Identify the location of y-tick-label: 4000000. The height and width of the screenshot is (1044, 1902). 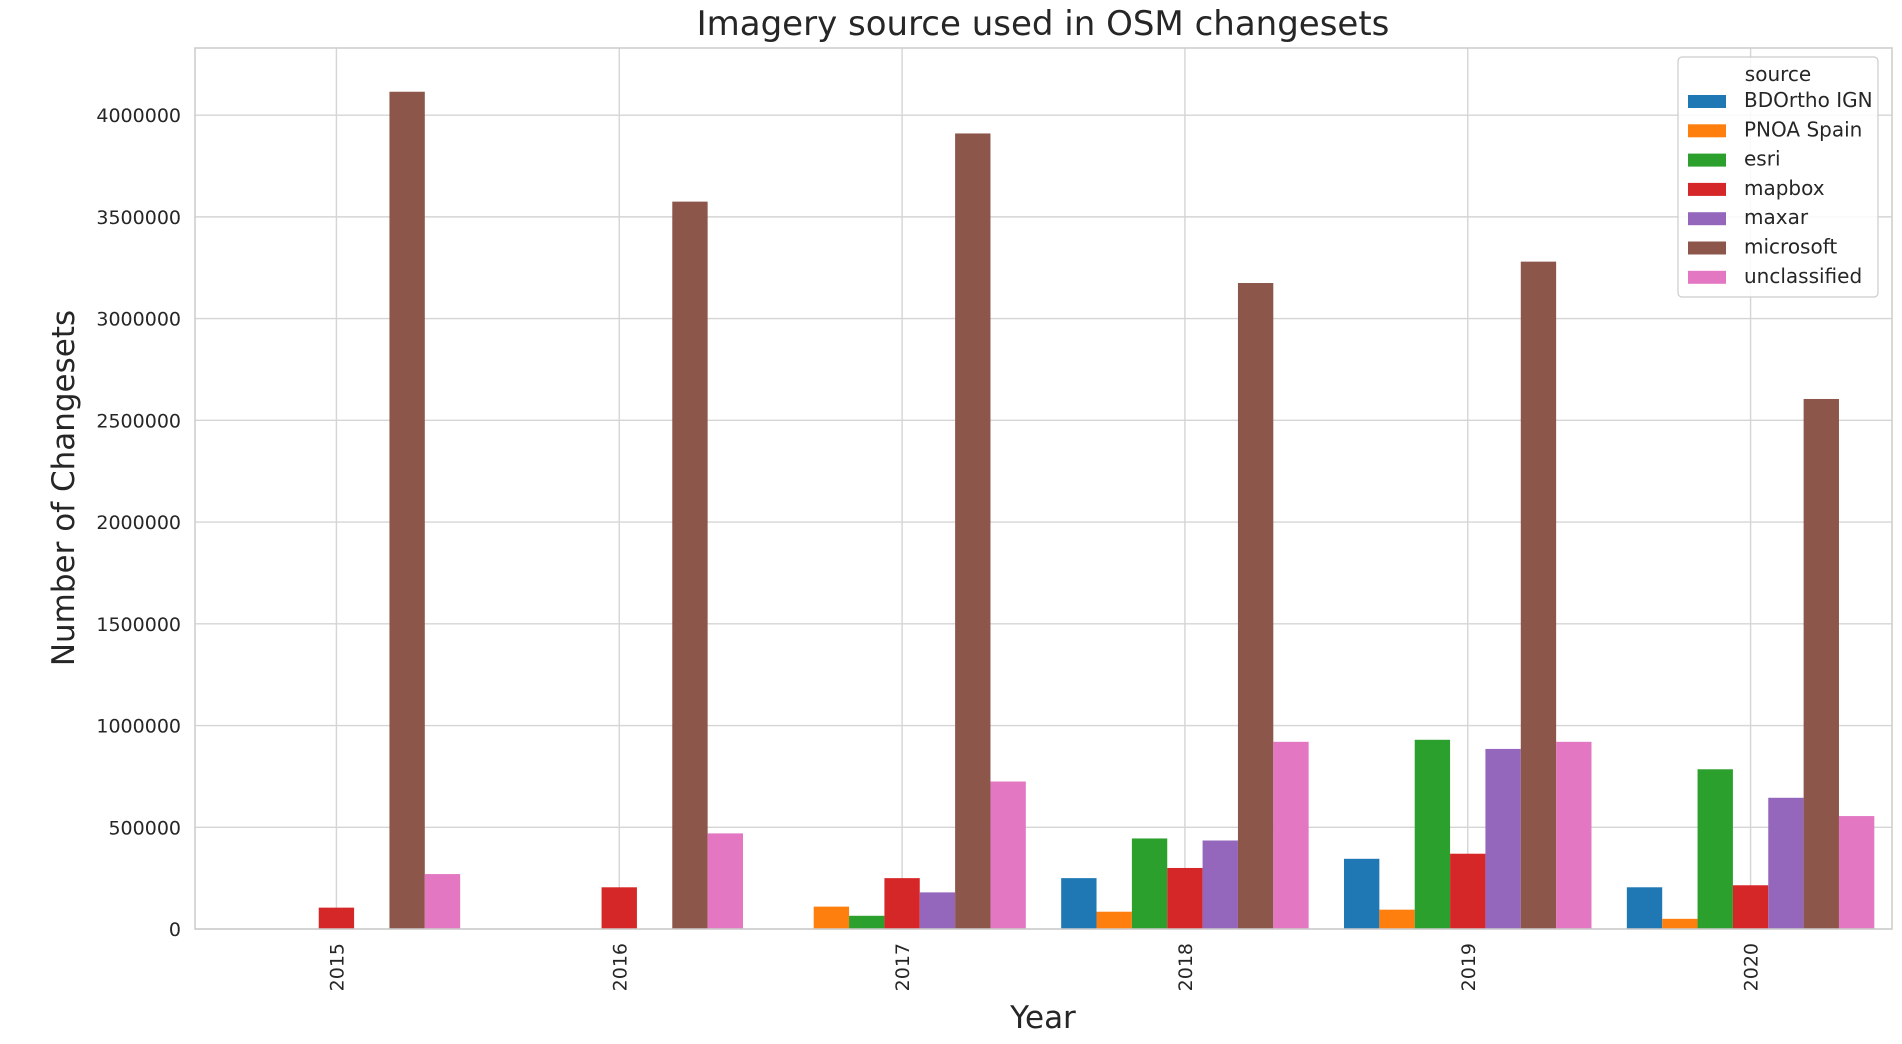
(138, 116).